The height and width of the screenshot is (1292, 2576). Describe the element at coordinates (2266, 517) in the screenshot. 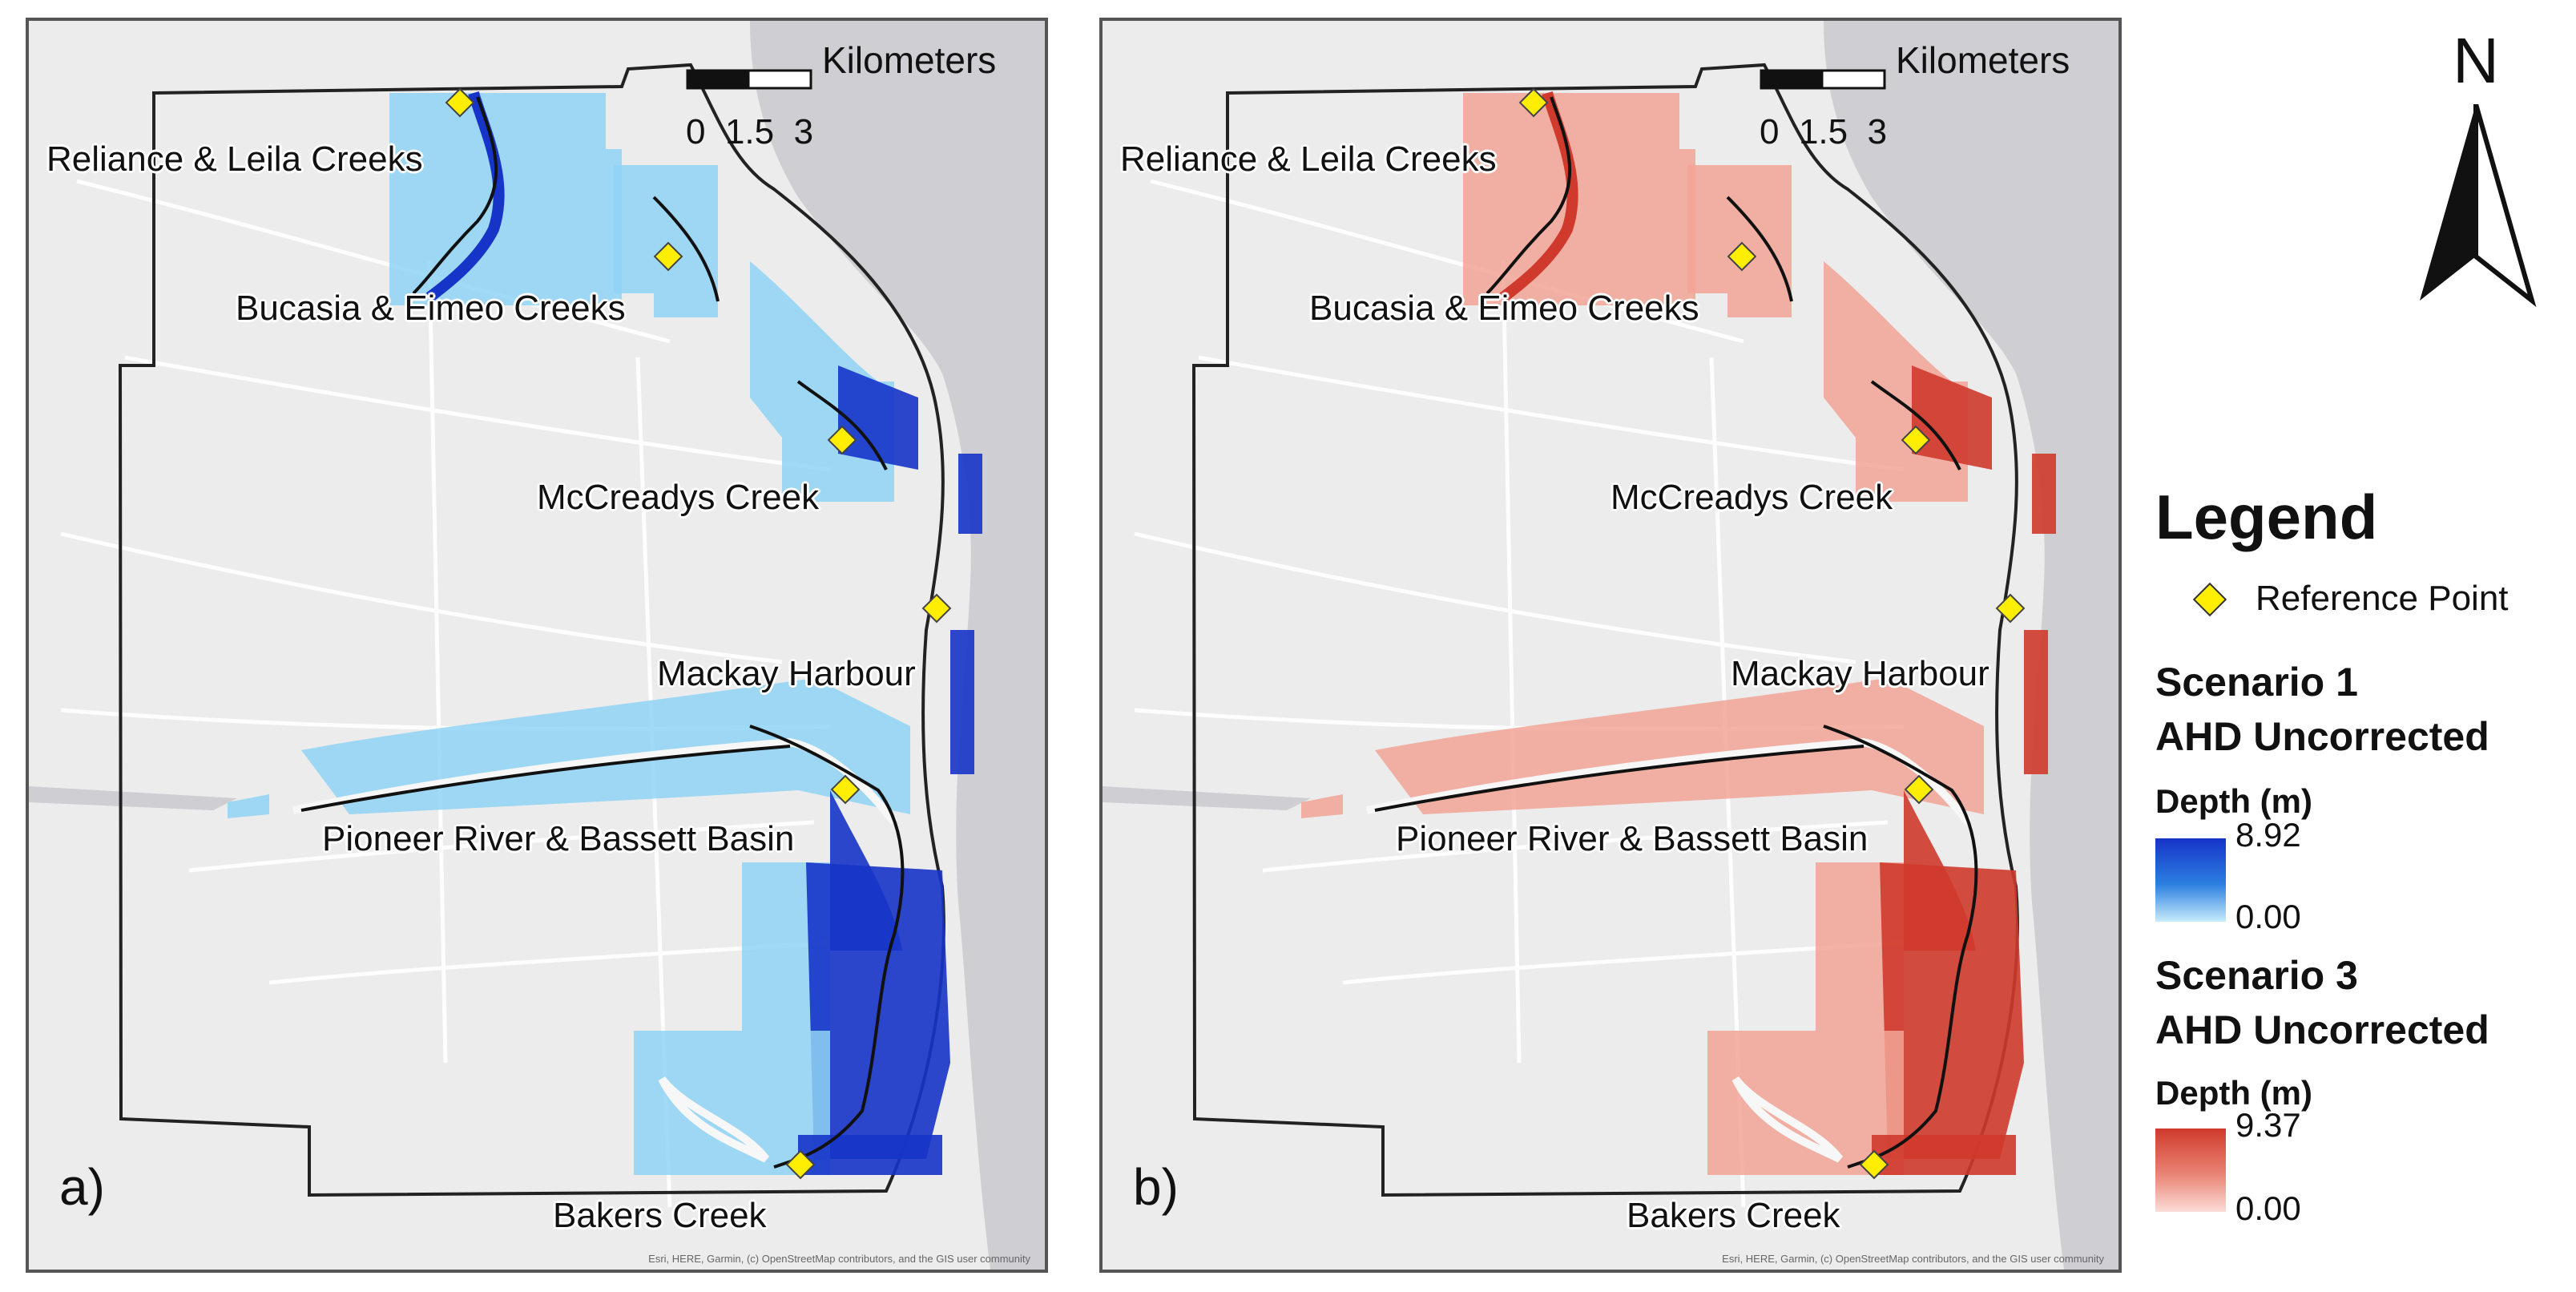

I see `legend-title: Legend` at that location.